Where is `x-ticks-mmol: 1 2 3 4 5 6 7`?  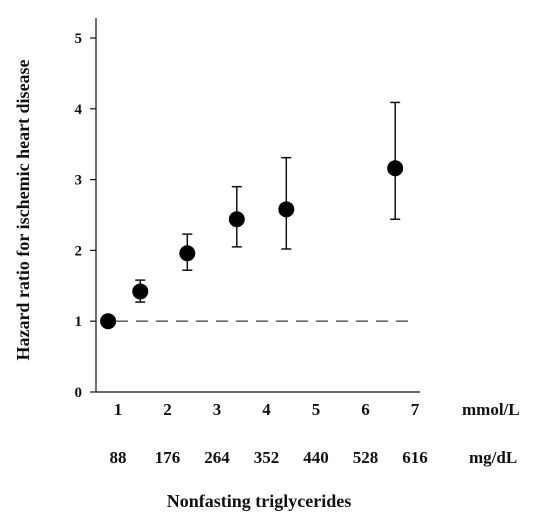
x-ticks-mmol: 1 2 3 4 5 6 7 is located at coordinates (267, 409).